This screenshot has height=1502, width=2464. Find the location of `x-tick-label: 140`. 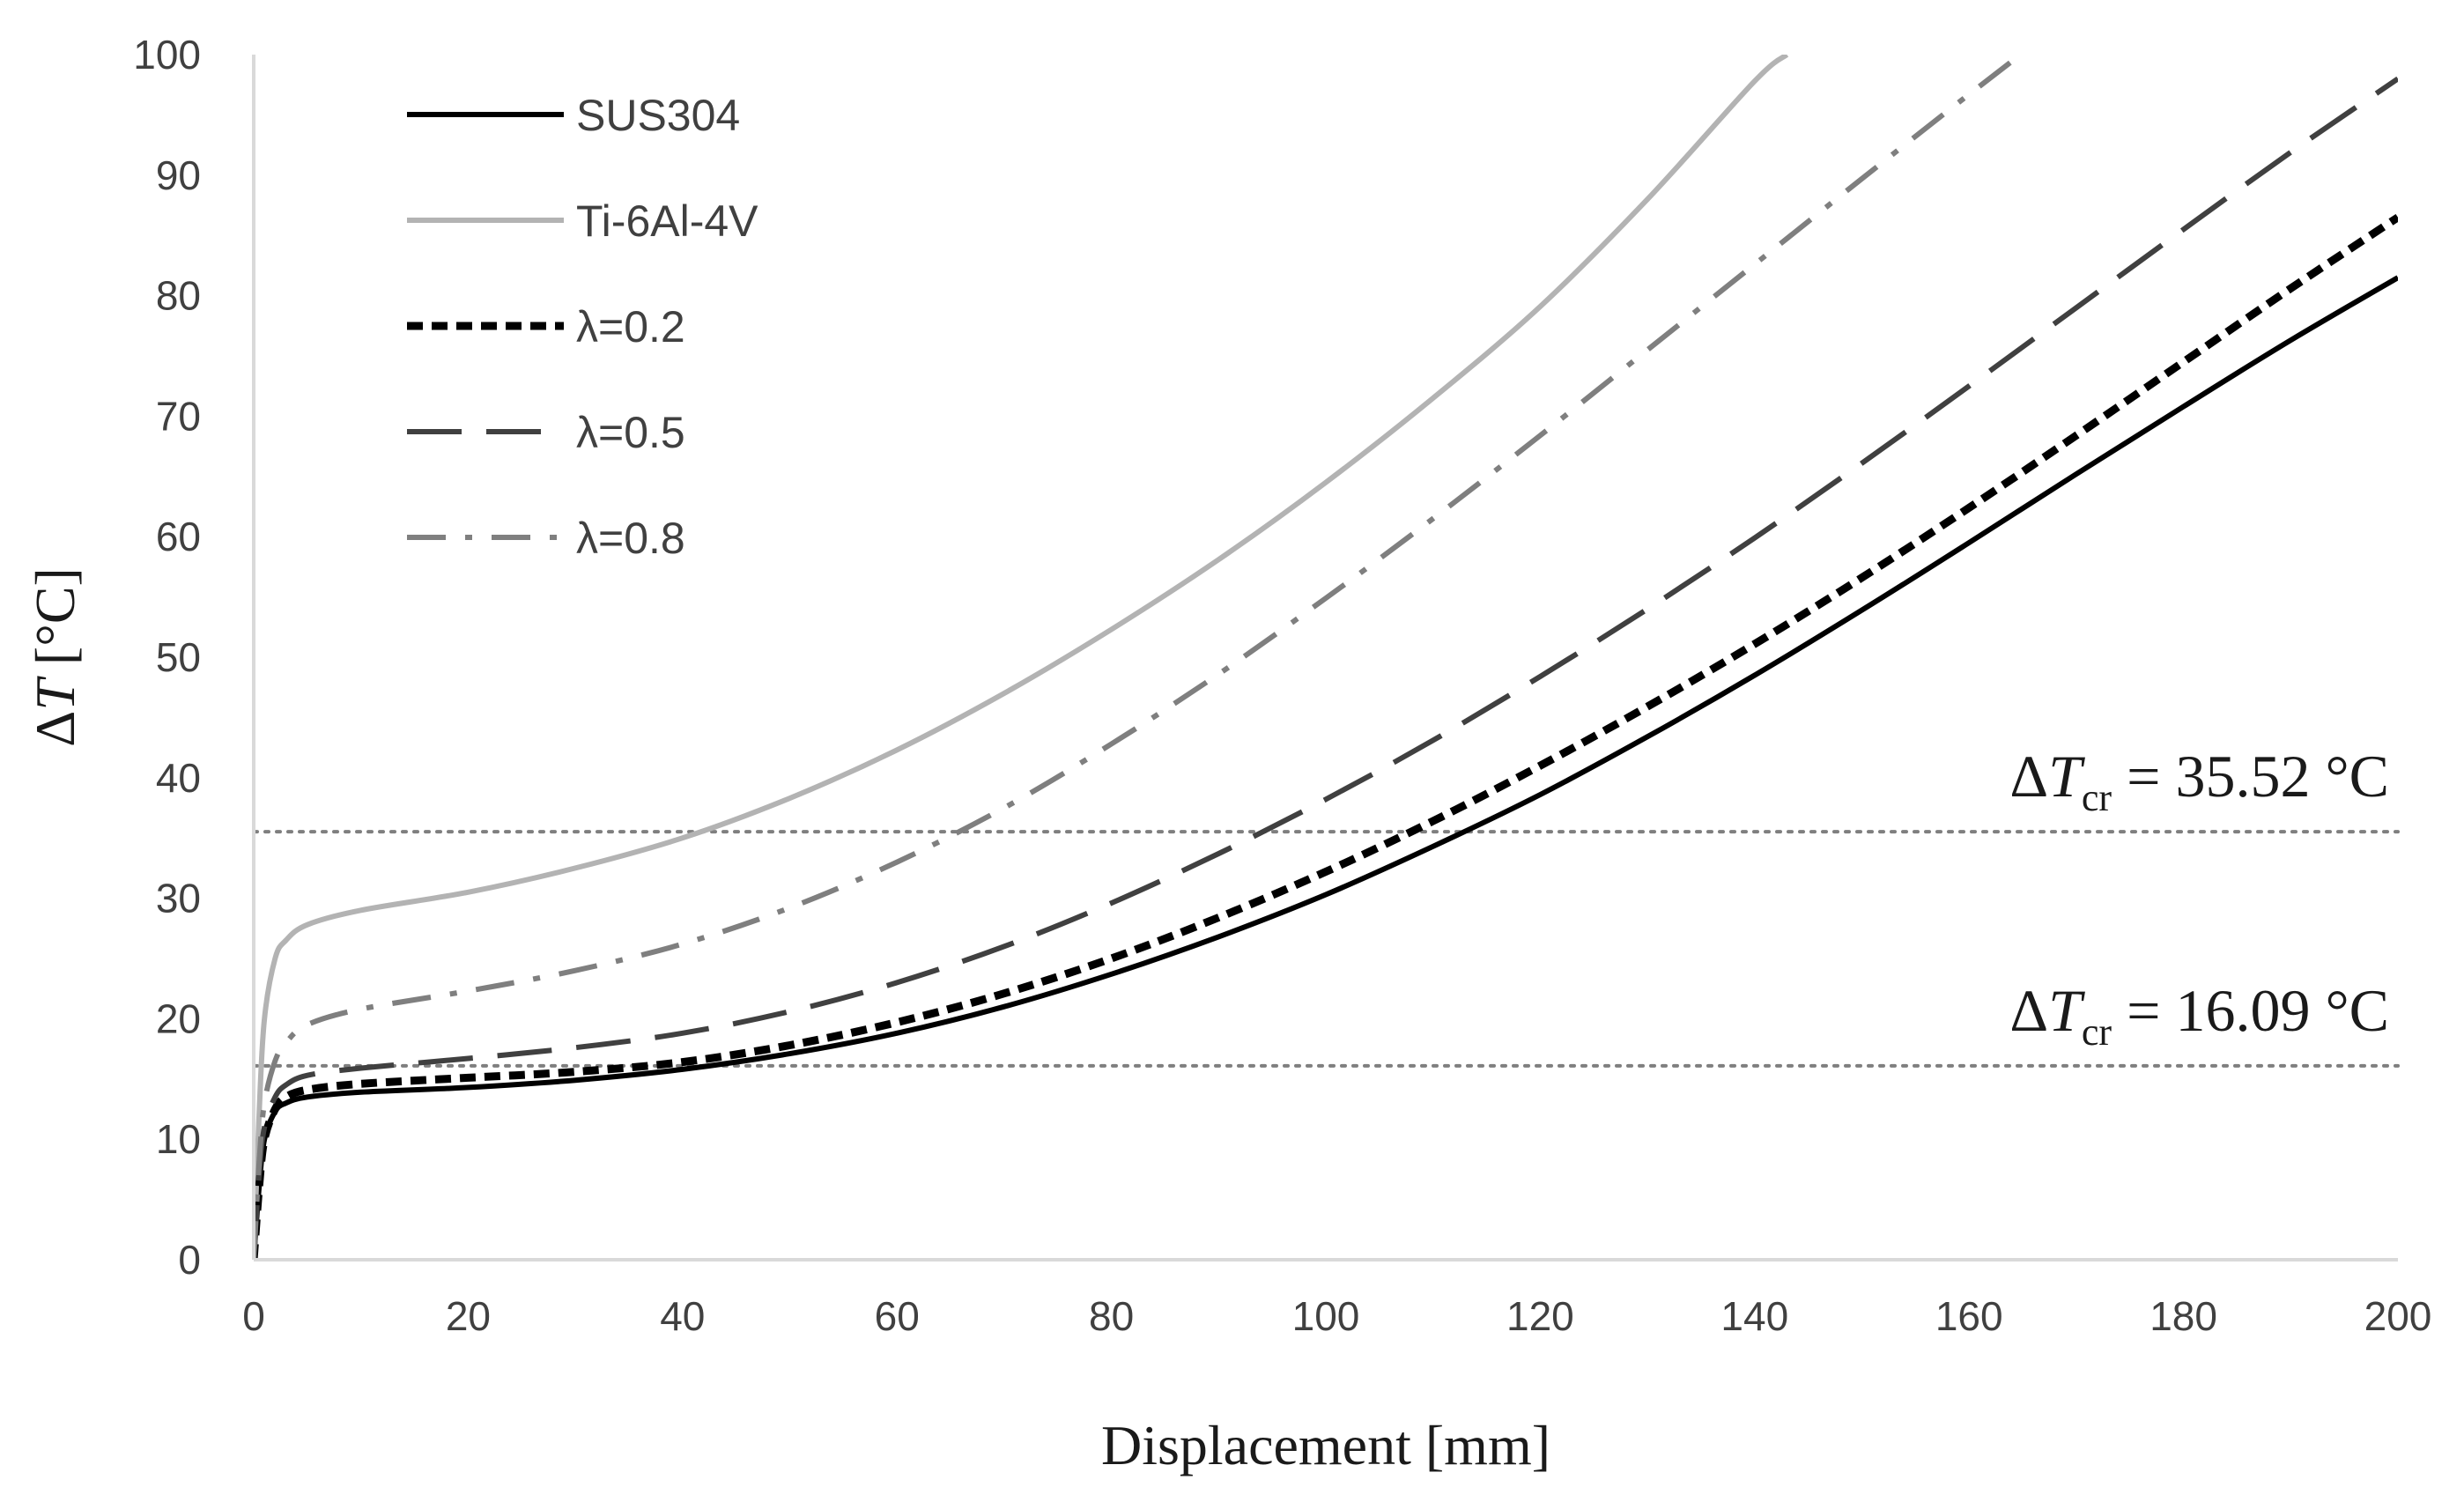

x-tick-label: 140 is located at coordinates (1754, 1316).